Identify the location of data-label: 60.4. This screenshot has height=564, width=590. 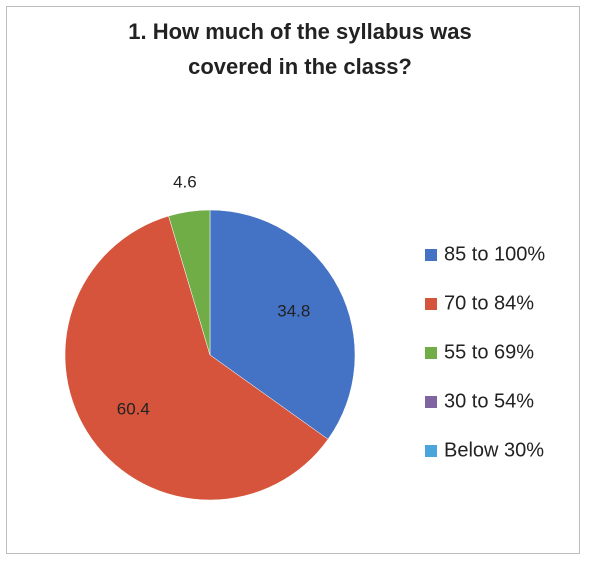
(133, 408).